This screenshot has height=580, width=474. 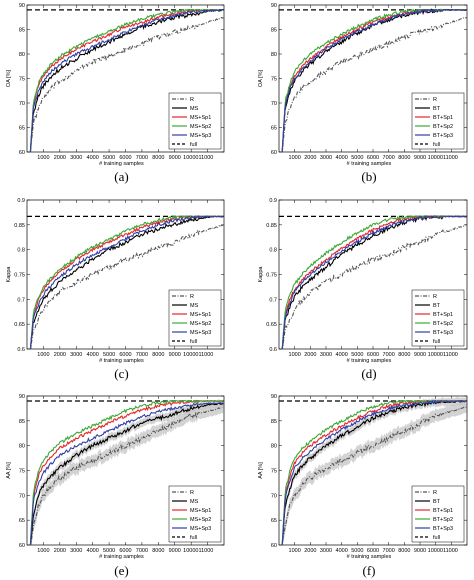 I want to click on y-tick-label: 0.75, so click(x=19, y=276).